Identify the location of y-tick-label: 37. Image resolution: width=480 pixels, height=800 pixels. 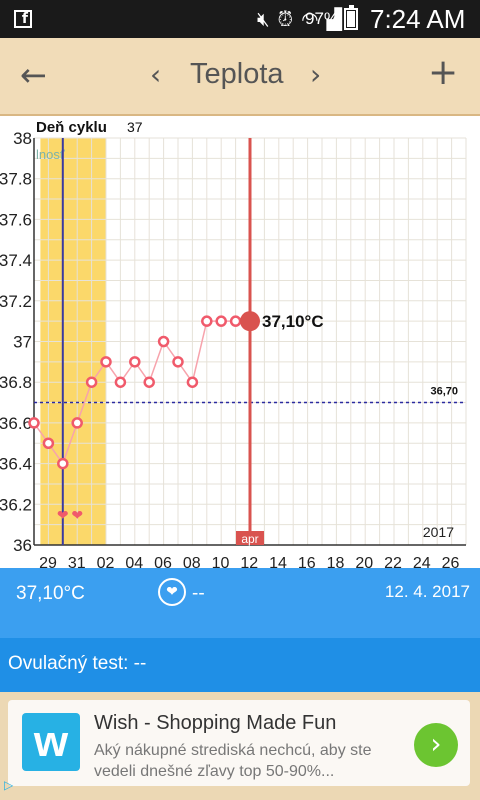
(22, 342).